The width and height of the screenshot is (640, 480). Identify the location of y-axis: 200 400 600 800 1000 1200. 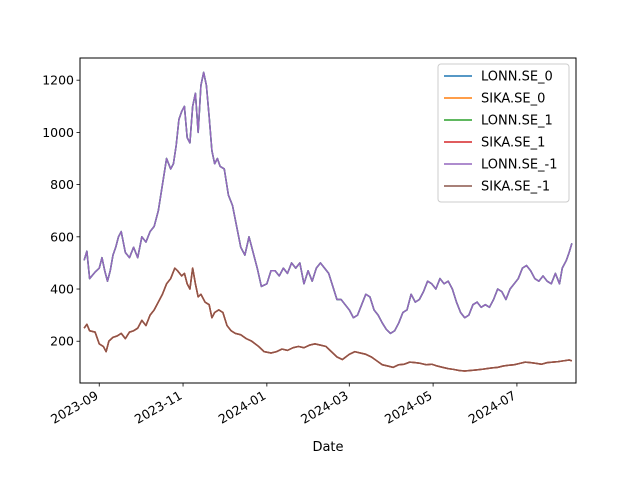
(61, 211).